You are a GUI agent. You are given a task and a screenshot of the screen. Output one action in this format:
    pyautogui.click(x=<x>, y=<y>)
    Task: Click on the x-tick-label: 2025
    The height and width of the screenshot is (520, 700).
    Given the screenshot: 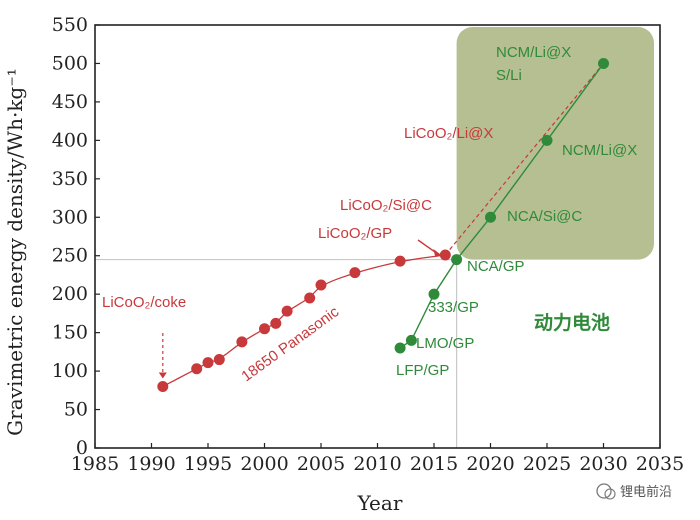 What is the action you would take?
    pyautogui.click(x=547, y=464)
    